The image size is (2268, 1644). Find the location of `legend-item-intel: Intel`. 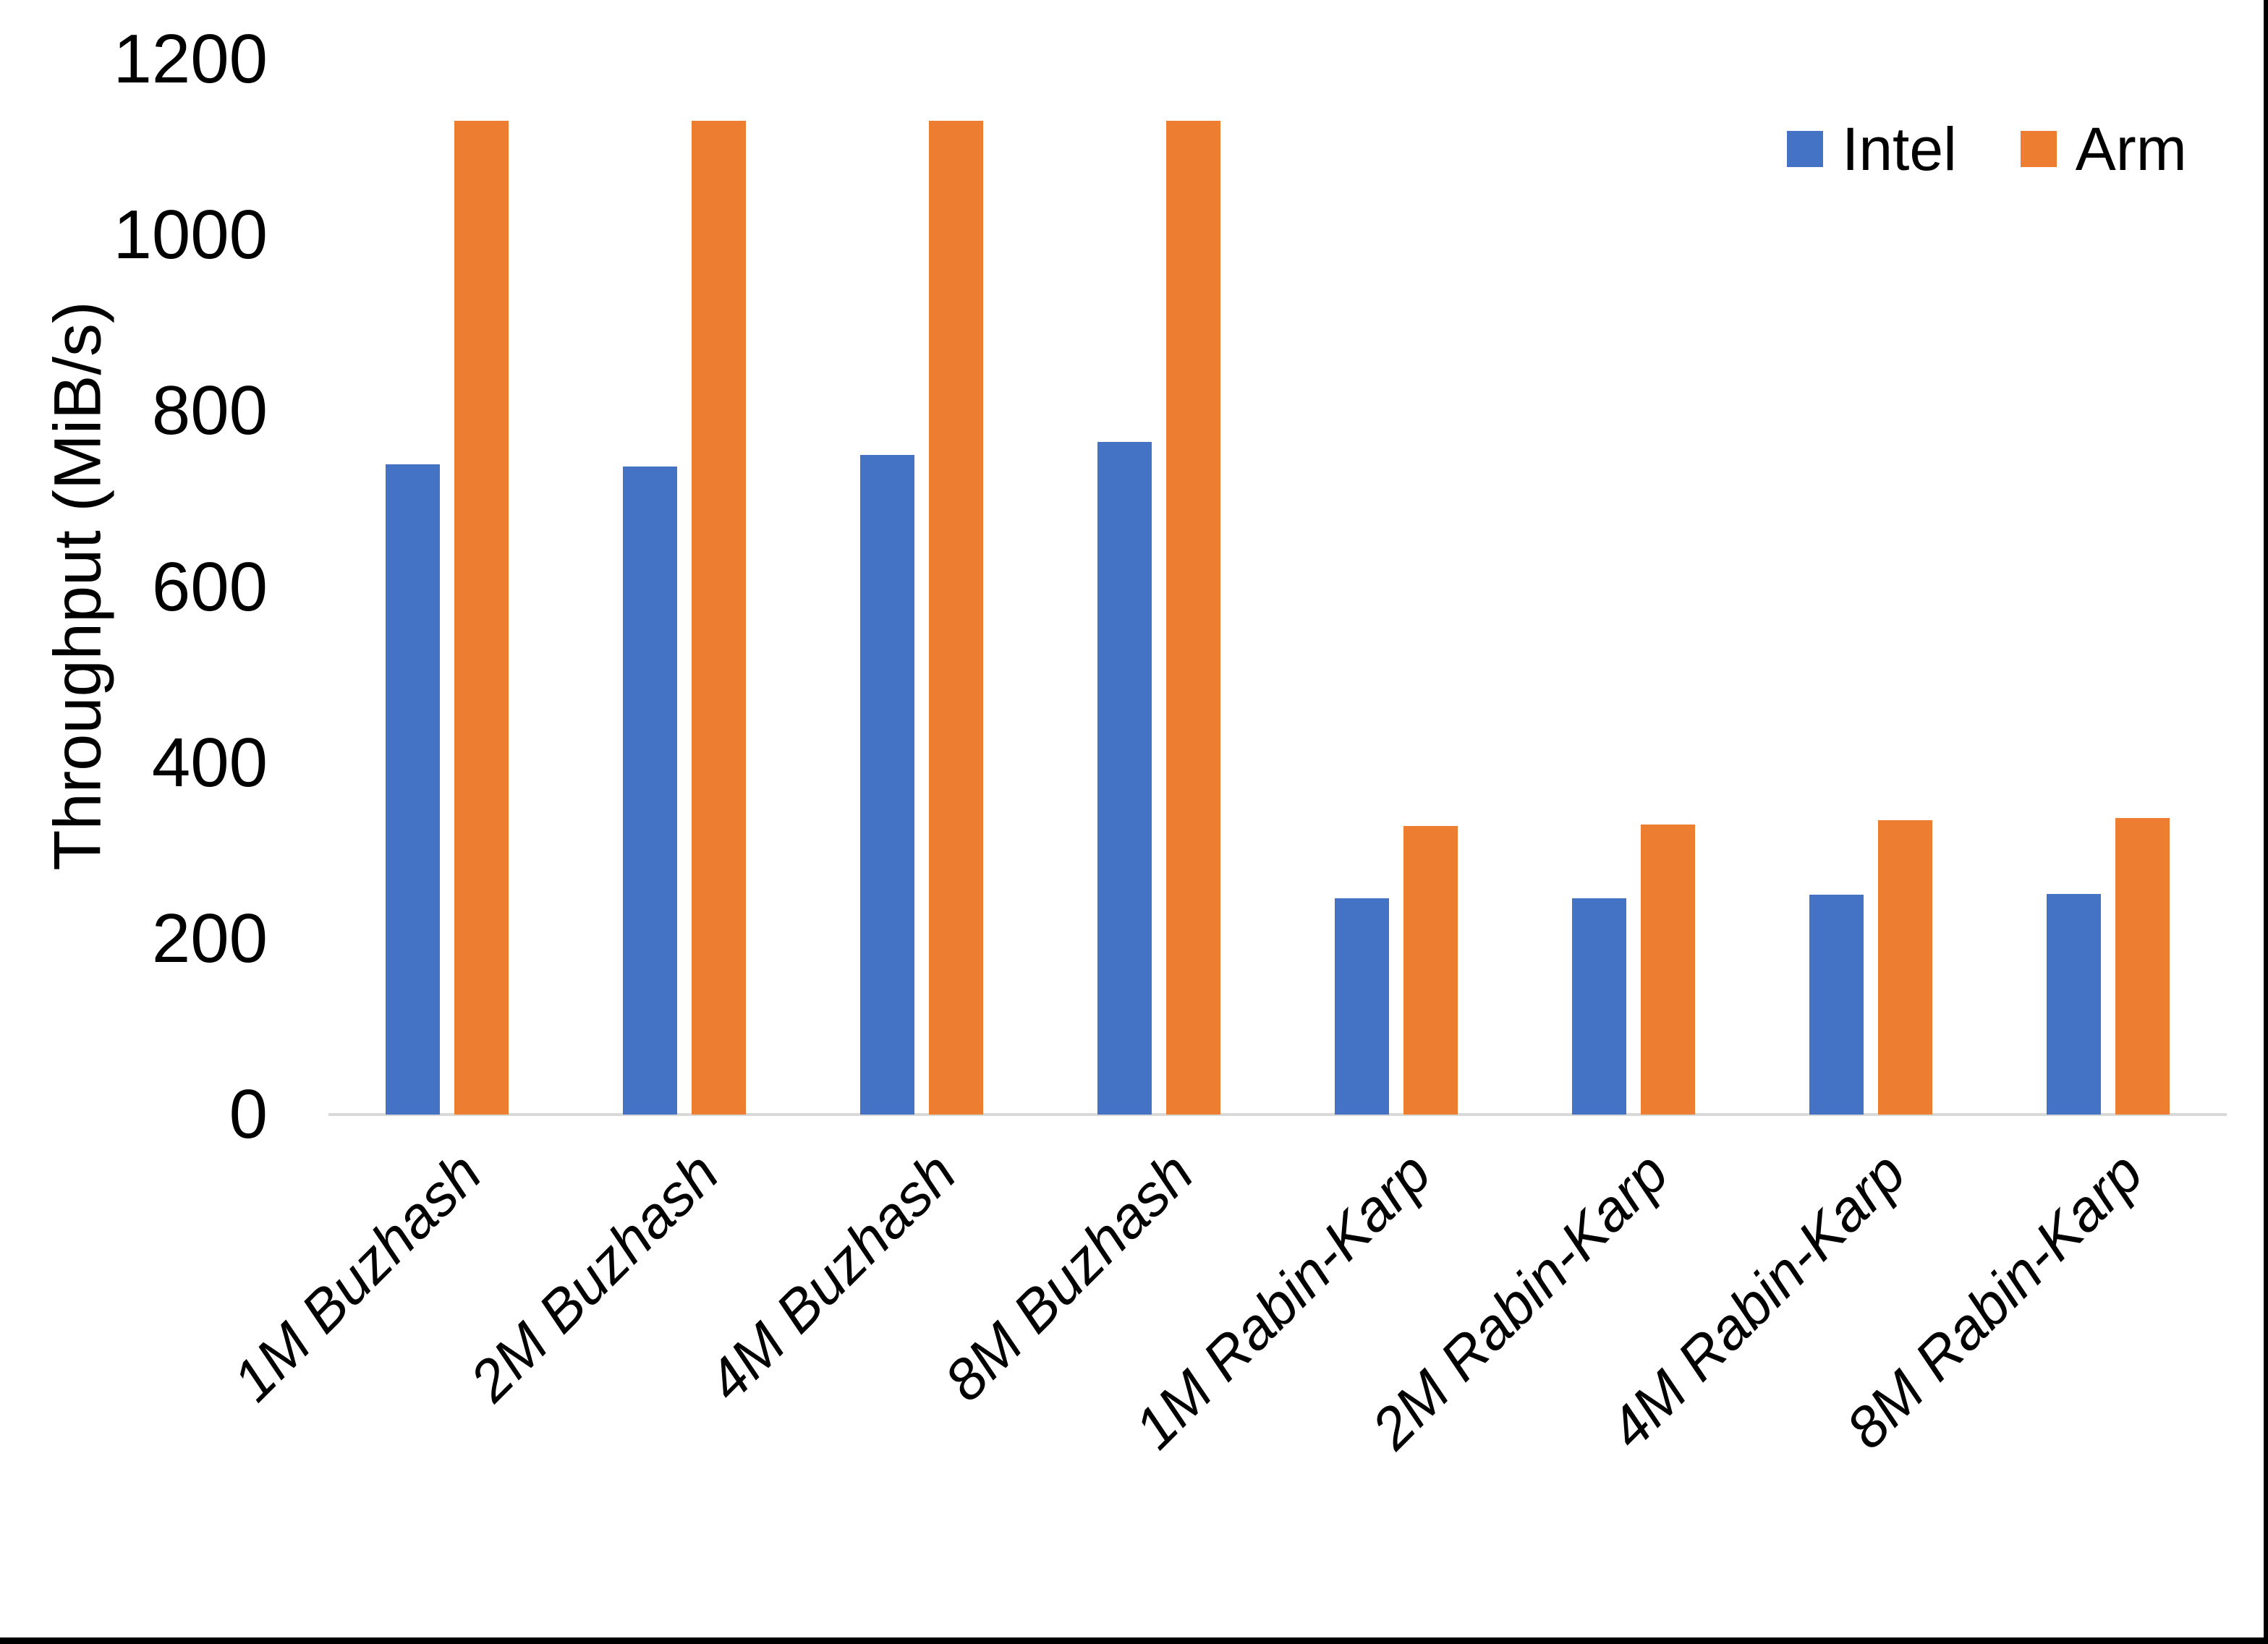

legend-item-intel: Intel is located at coordinates (1872, 149).